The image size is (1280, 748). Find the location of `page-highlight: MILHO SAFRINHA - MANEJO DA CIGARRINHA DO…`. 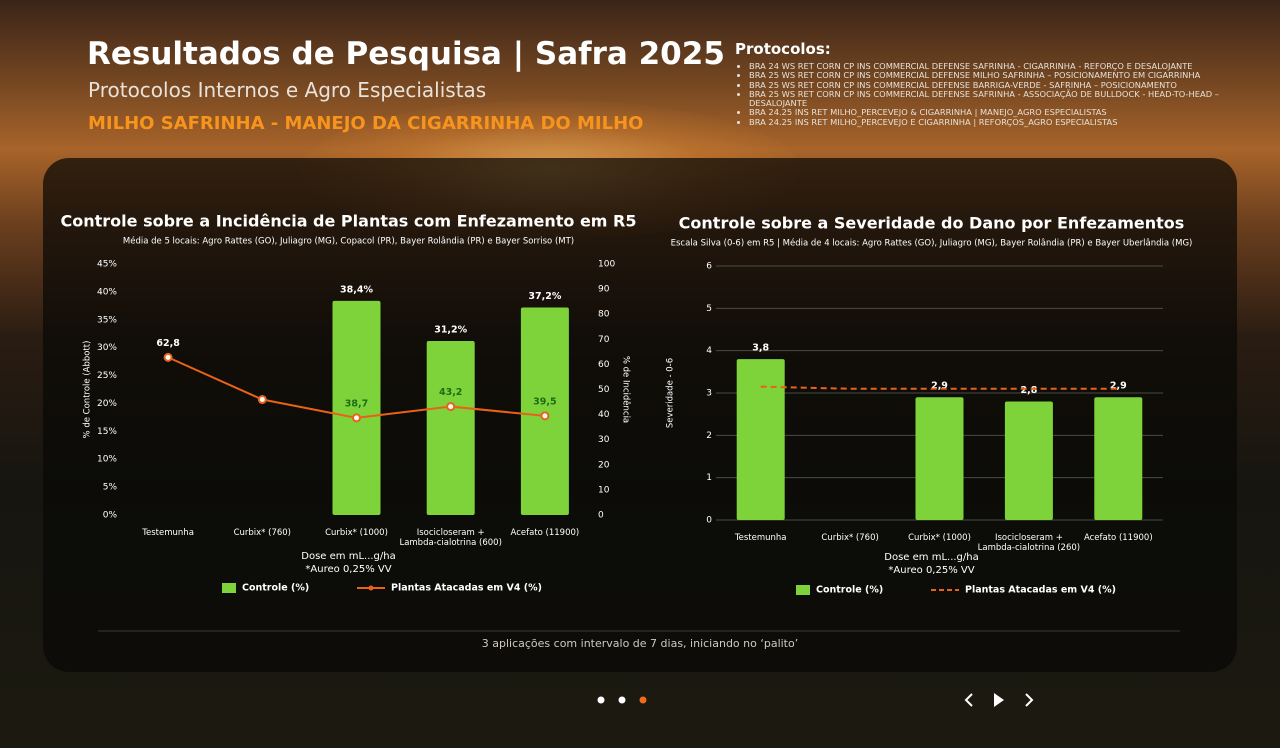

page-highlight: MILHO SAFRINHA - MANEJO DA CIGARRINHA DO… is located at coordinates (366, 123).